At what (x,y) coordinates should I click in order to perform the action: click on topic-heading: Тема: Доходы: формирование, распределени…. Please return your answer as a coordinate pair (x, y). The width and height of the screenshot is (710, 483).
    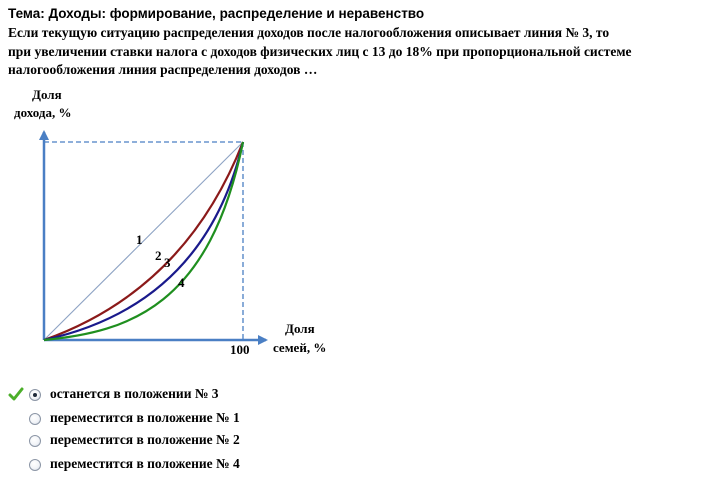
    Looking at the image, I should click on (216, 13).